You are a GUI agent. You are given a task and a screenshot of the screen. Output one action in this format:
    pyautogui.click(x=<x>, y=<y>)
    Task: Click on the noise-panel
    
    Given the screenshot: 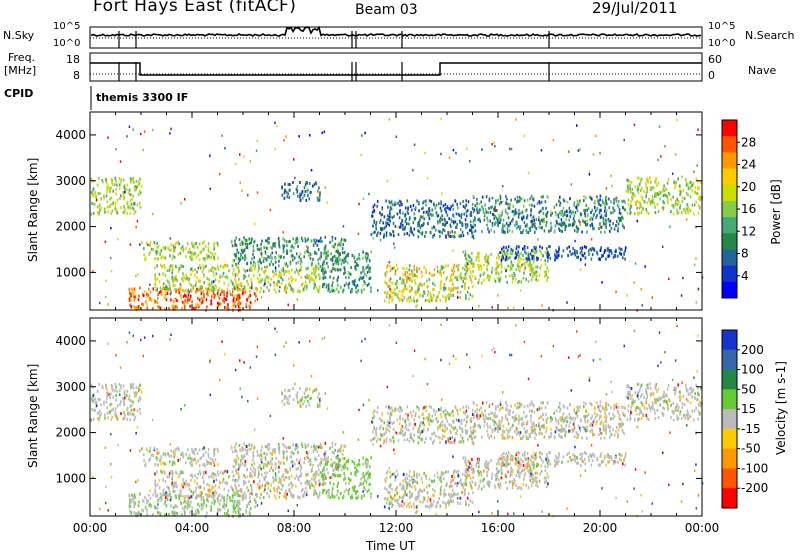 What is the action you would take?
    pyautogui.click(x=396, y=37)
    